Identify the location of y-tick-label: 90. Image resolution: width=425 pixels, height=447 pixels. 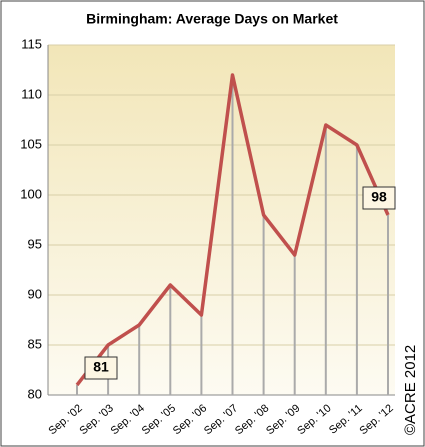
(35, 293).